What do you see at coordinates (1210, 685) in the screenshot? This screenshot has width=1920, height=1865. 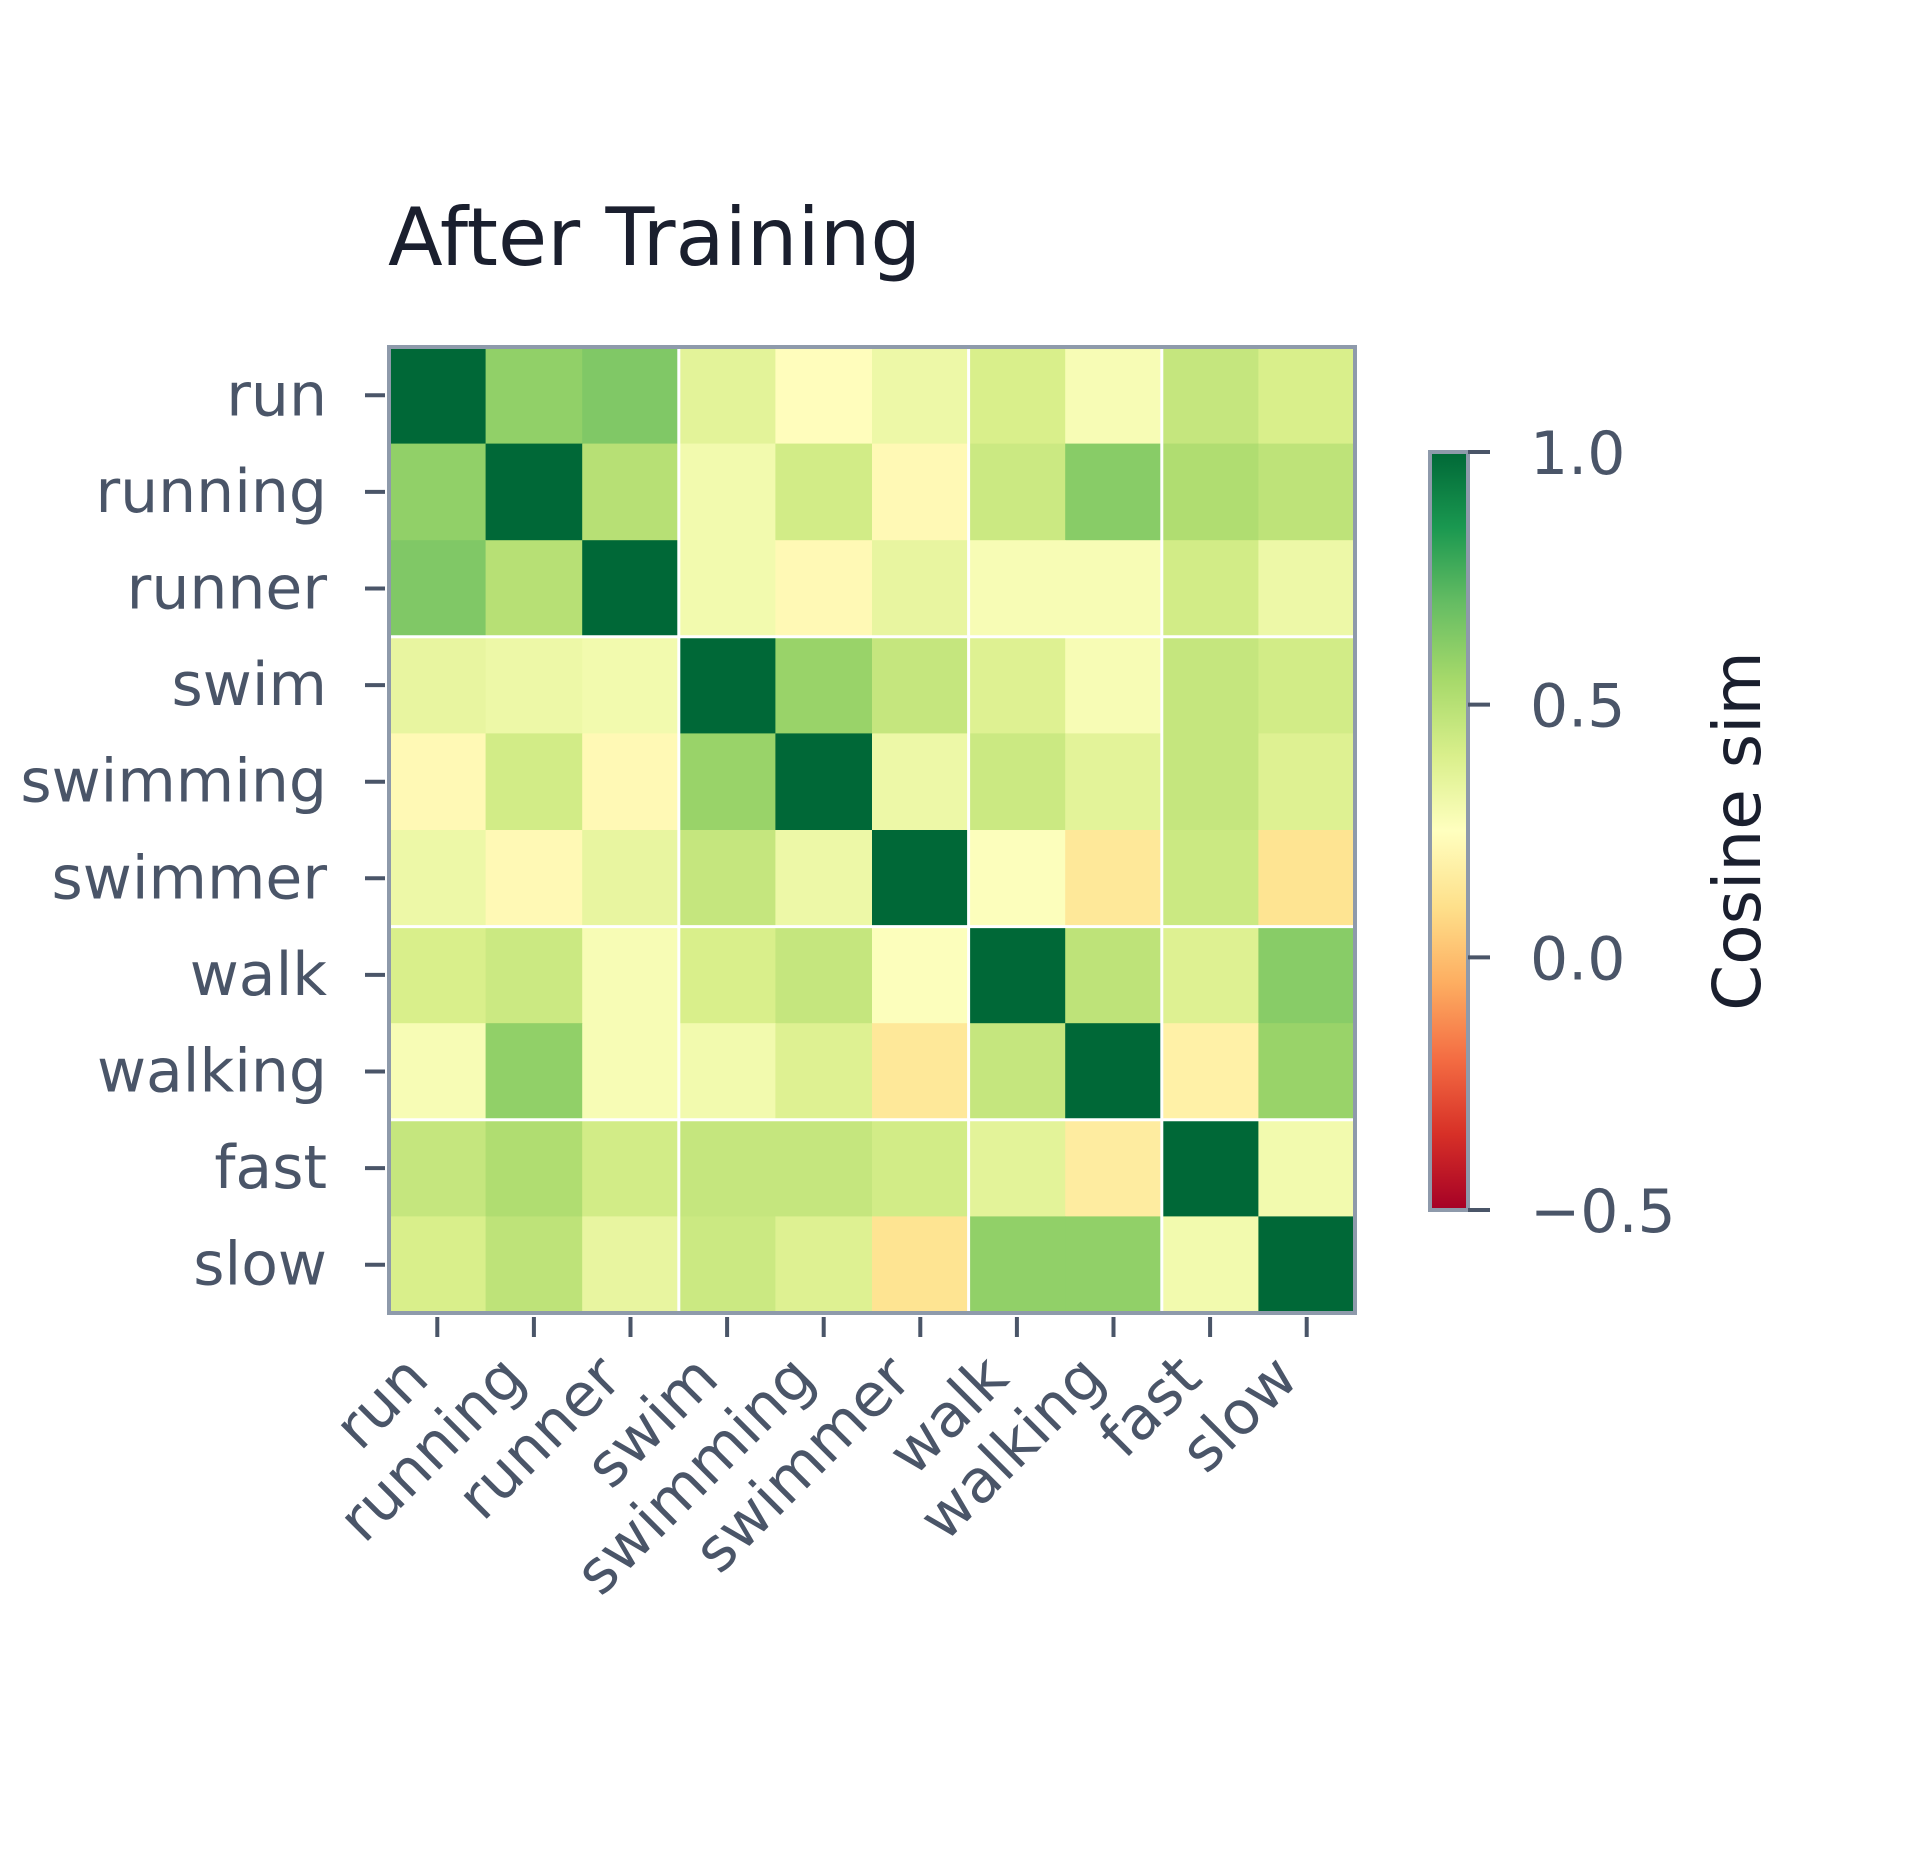 I see `heatmap-cell-swim-fast` at bounding box center [1210, 685].